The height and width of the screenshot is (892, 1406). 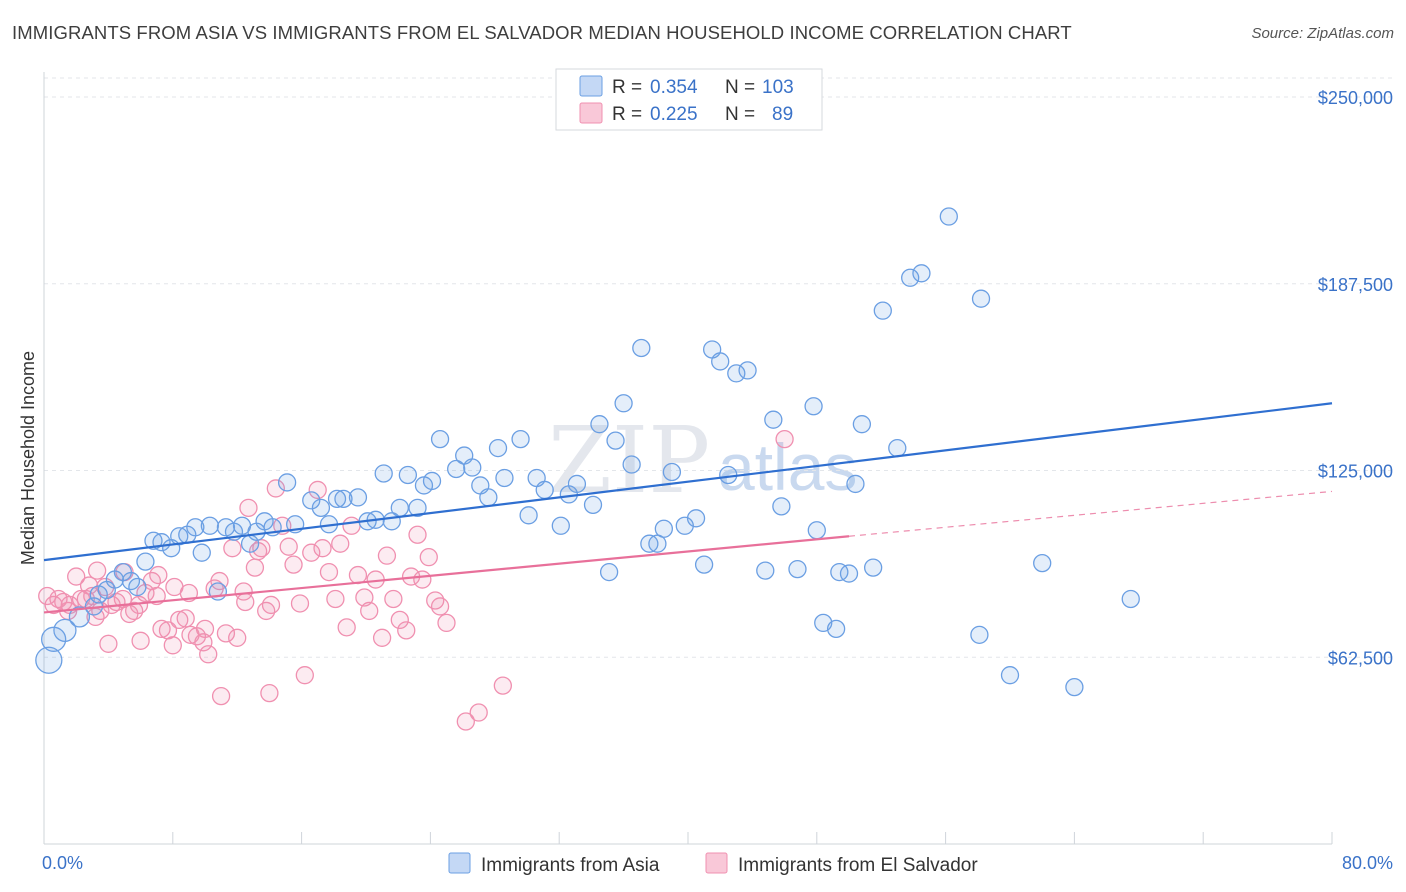 I want to click on x-tick-label-start: 0.0%, so click(x=62, y=863).